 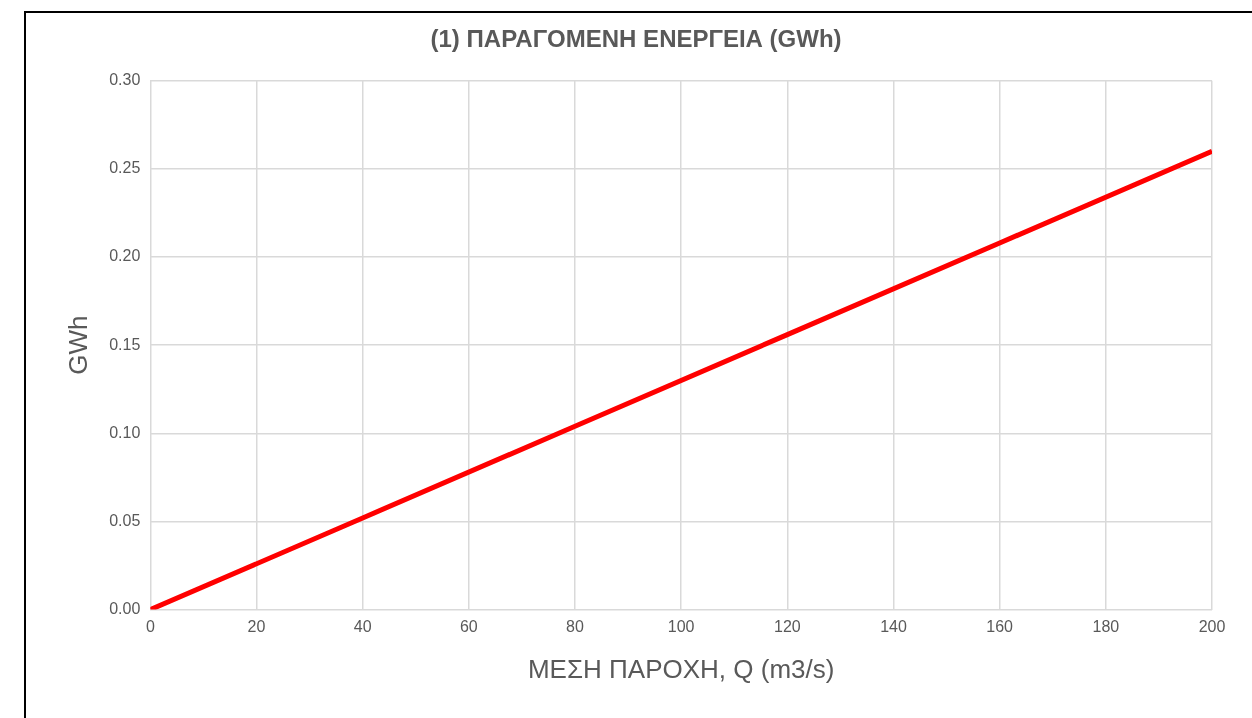 I want to click on y-tick-label: 0.15, so click(x=125, y=344).